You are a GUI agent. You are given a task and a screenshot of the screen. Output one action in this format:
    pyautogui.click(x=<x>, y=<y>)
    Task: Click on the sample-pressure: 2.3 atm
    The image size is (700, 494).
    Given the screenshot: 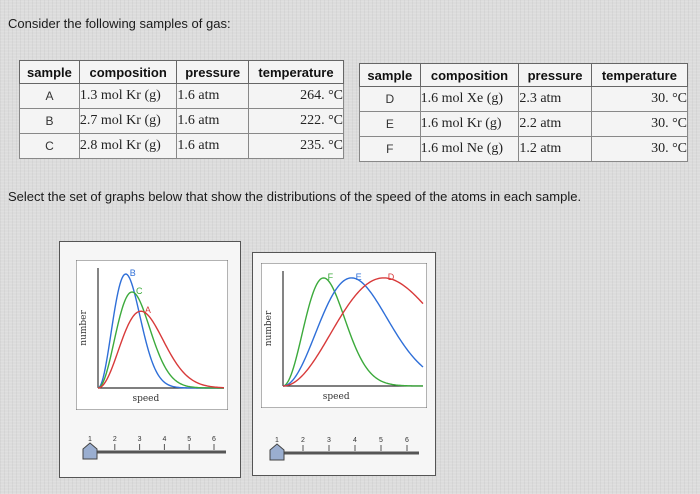 What is the action you would take?
    pyautogui.click(x=555, y=99)
    